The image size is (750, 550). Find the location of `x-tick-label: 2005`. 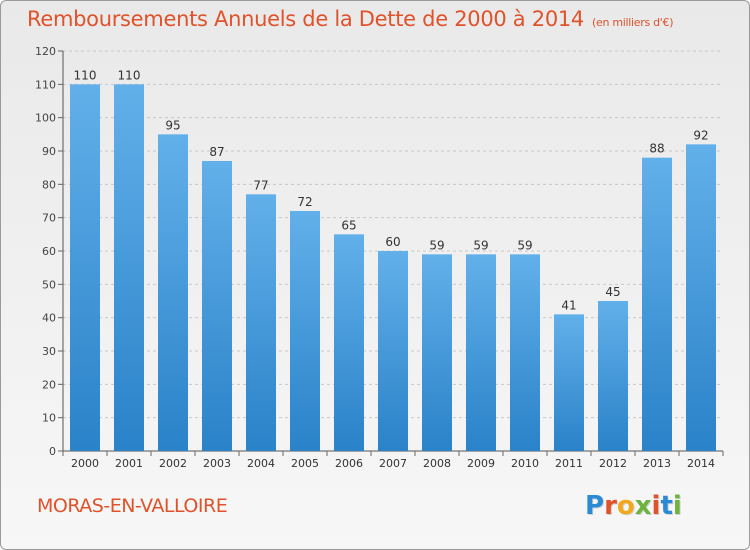

x-tick-label: 2005 is located at coordinates (305, 463).